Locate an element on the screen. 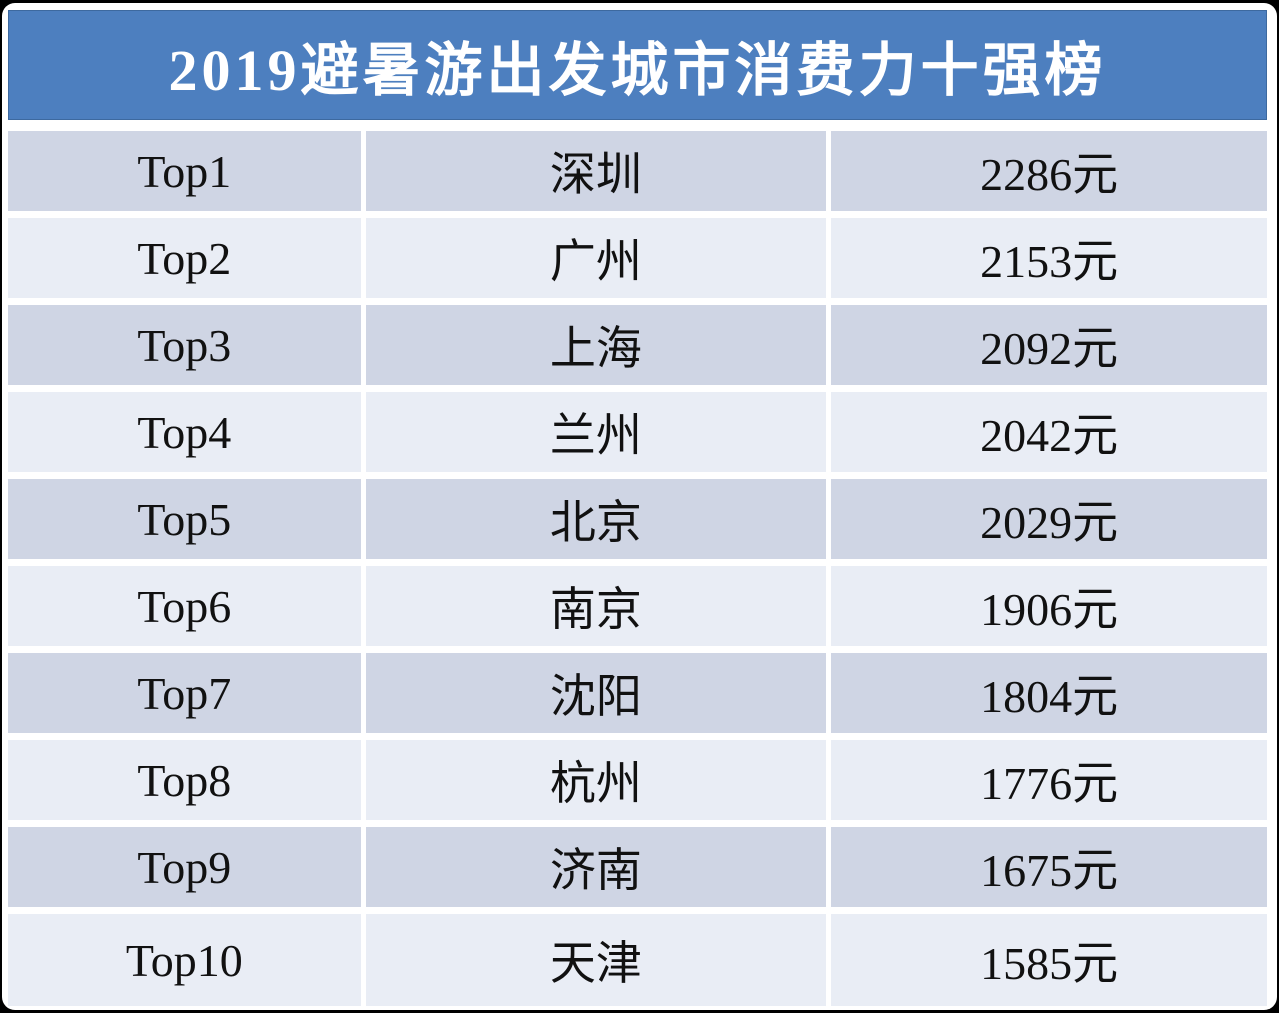 This screenshot has height=1013, width=1279. table-row: Top3 上海 2092元 is located at coordinates (637, 345).